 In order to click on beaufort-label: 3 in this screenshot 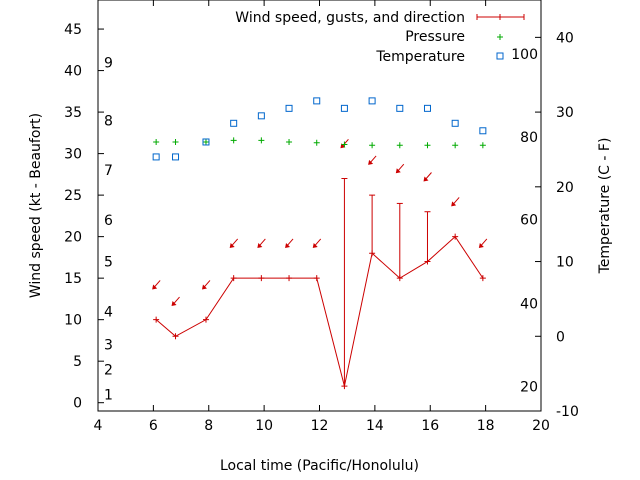, I will do `click(108, 346)`.